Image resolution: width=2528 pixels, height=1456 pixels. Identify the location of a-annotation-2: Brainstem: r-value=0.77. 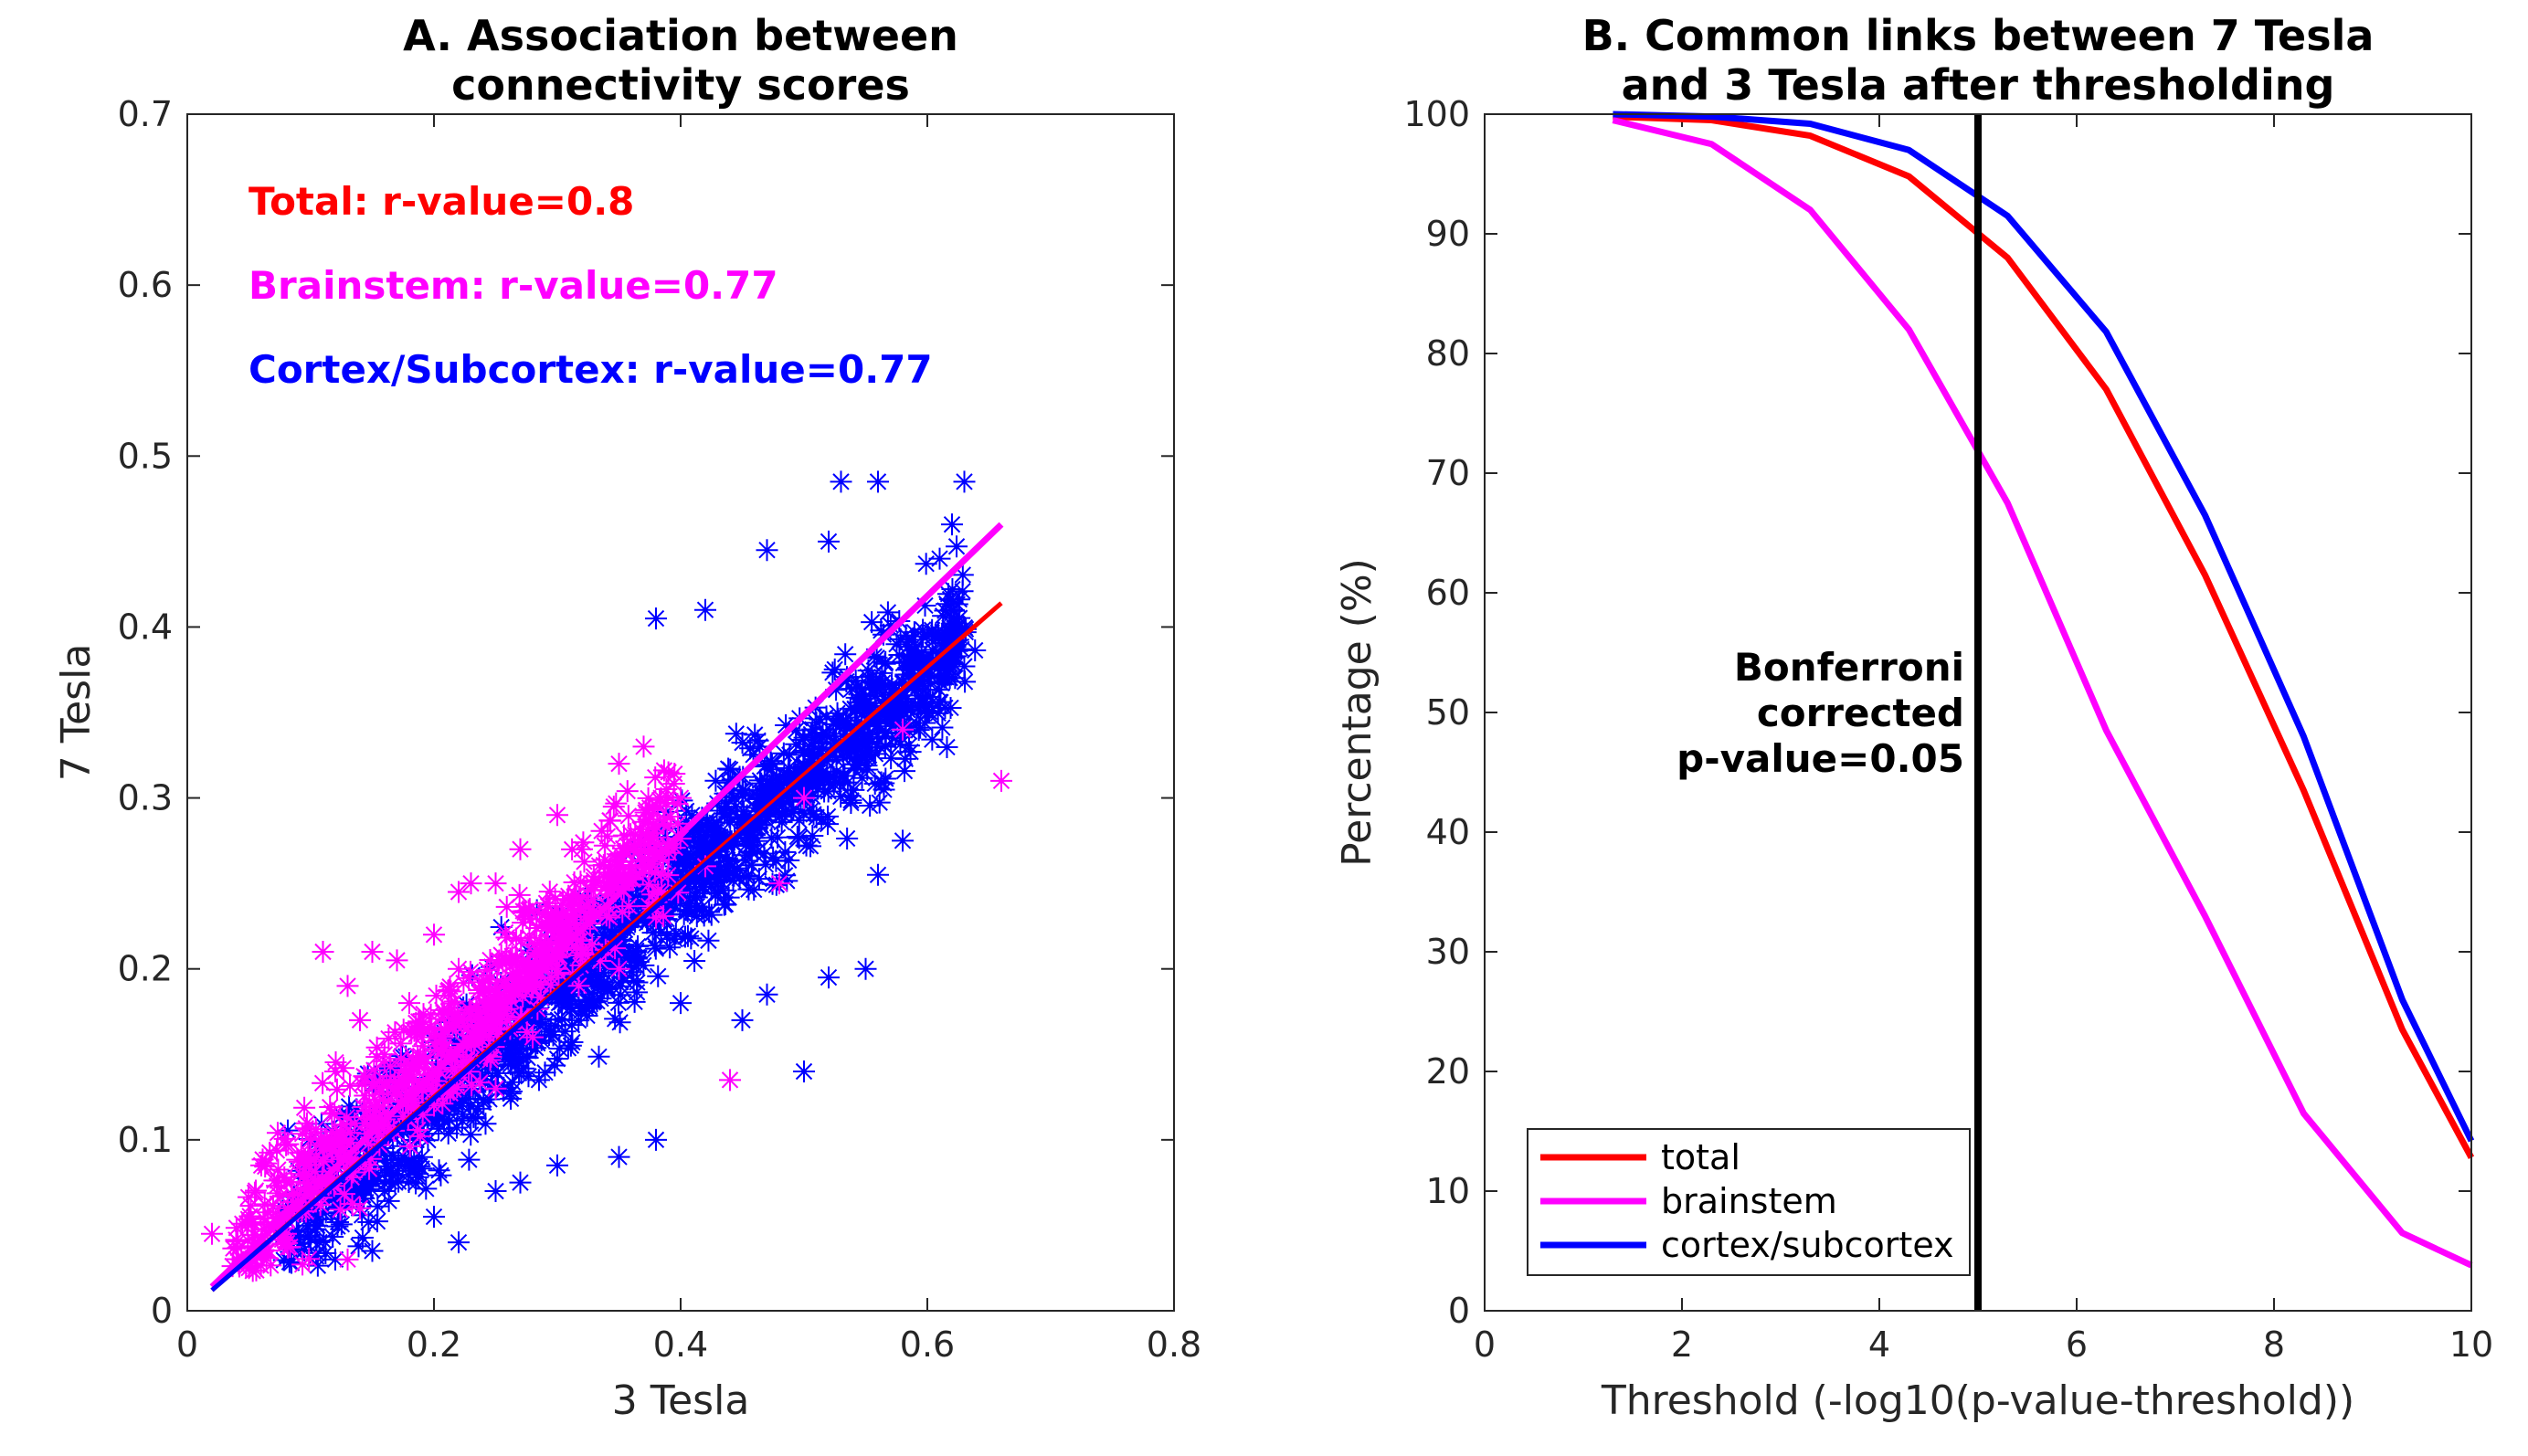
(513, 286).